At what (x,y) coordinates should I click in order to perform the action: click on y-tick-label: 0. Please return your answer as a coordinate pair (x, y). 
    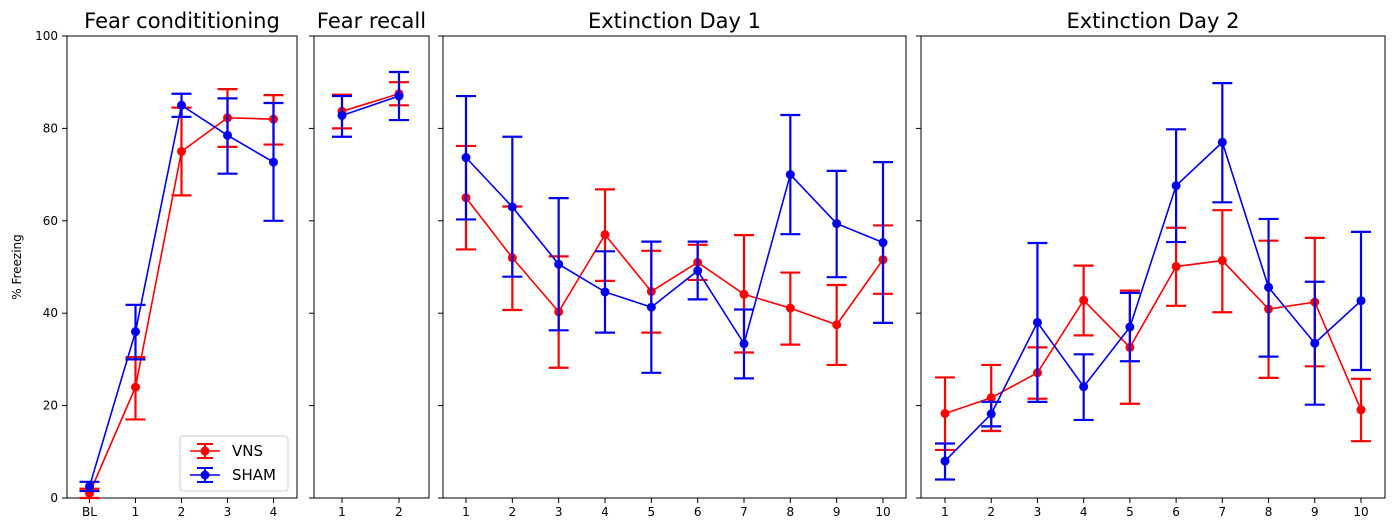
    Looking at the image, I should click on (54, 498).